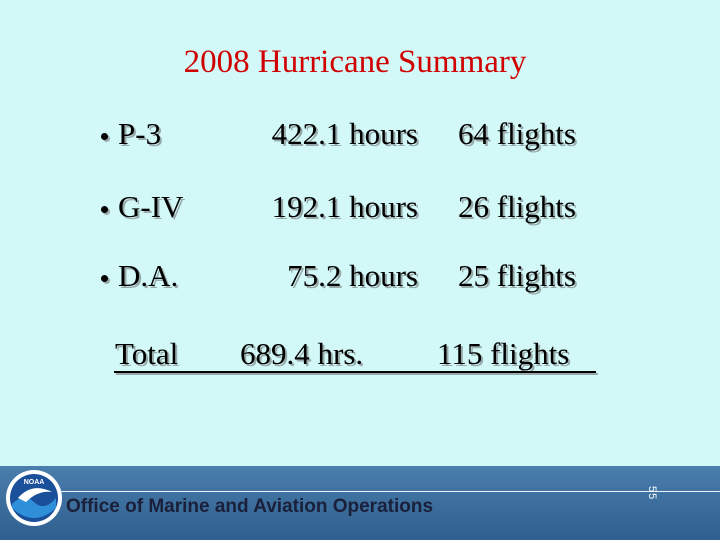 This screenshot has width=720, height=540. Describe the element at coordinates (517, 275) in the screenshot. I see `row-flights: 25 flights` at that location.